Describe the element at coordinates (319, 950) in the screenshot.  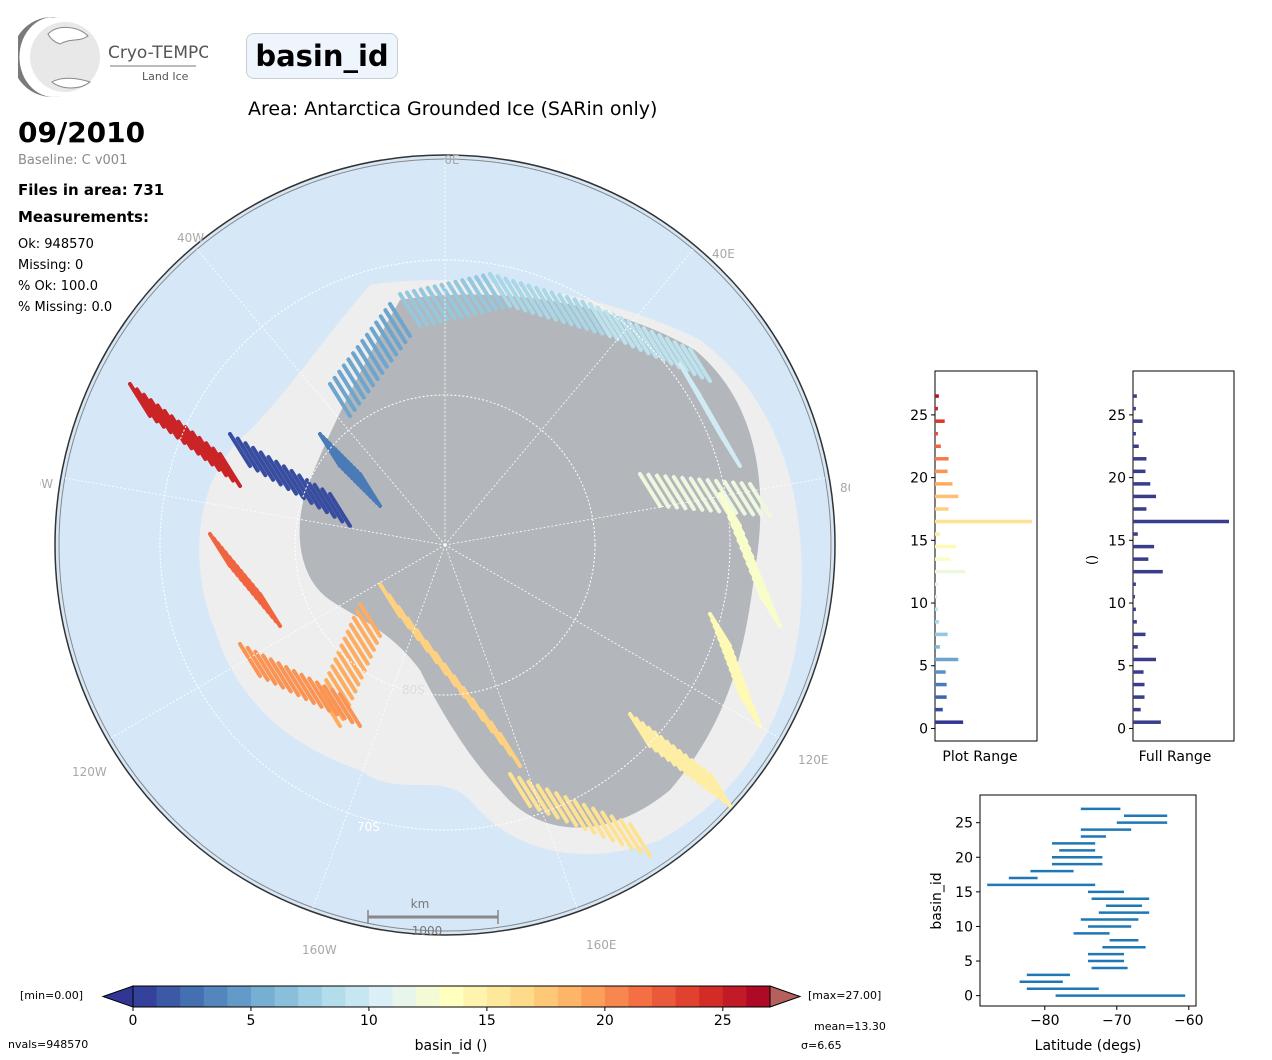
I see `lon-label: 160W` at that location.